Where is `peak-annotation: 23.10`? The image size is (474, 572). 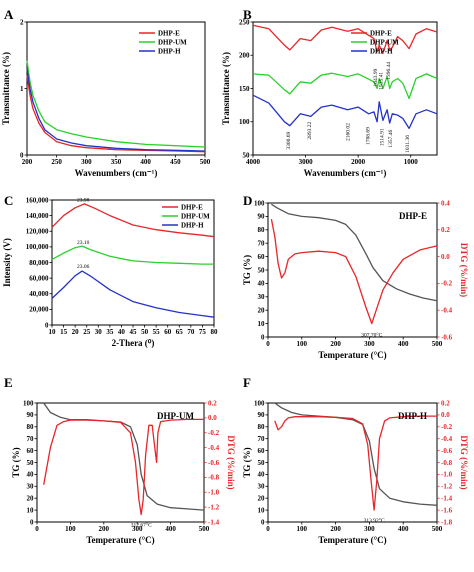
peak-annotation: 23.10 is located at coordinates (83, 243).